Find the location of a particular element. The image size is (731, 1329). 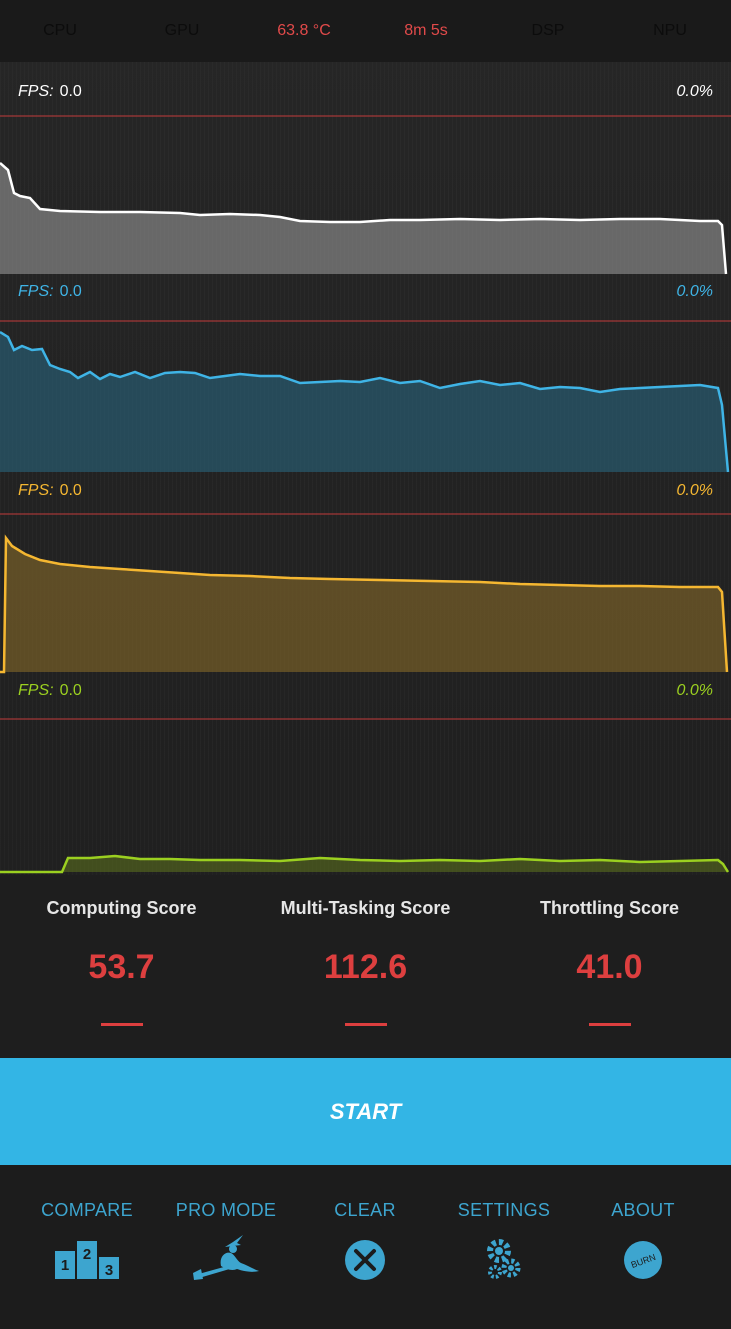

graph-2-plot is located at coordinates (365, 396).